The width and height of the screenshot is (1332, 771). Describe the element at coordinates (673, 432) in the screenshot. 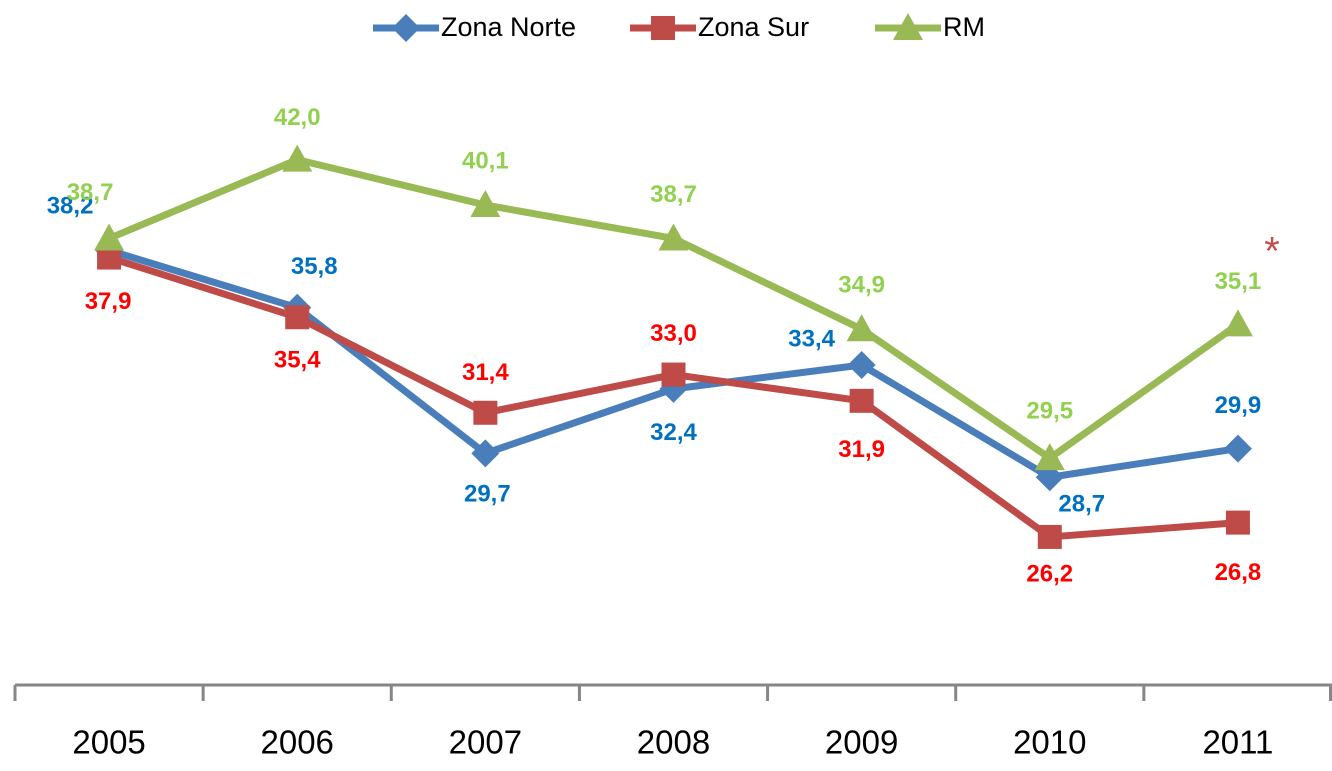

I see `data-label: 32,4` at that location.